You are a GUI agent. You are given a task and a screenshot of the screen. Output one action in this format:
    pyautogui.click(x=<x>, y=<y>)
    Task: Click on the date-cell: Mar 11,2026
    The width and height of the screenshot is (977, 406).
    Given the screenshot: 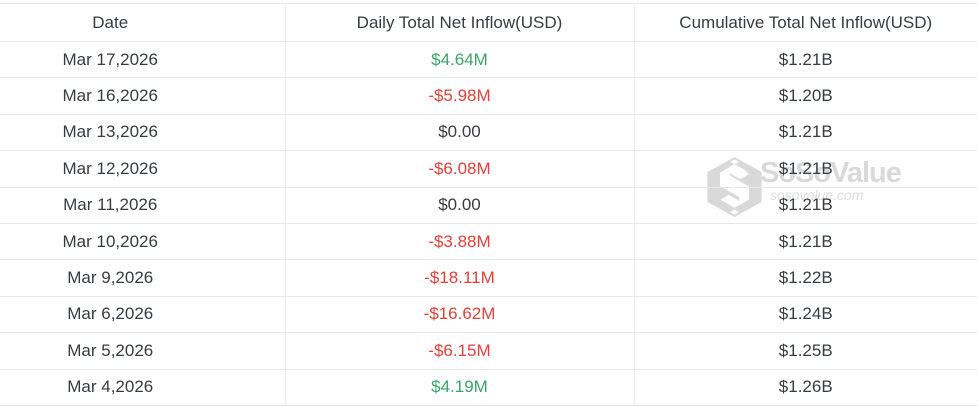 What is the action you would take?
    pyautogui.click(x=142, y=205)
    